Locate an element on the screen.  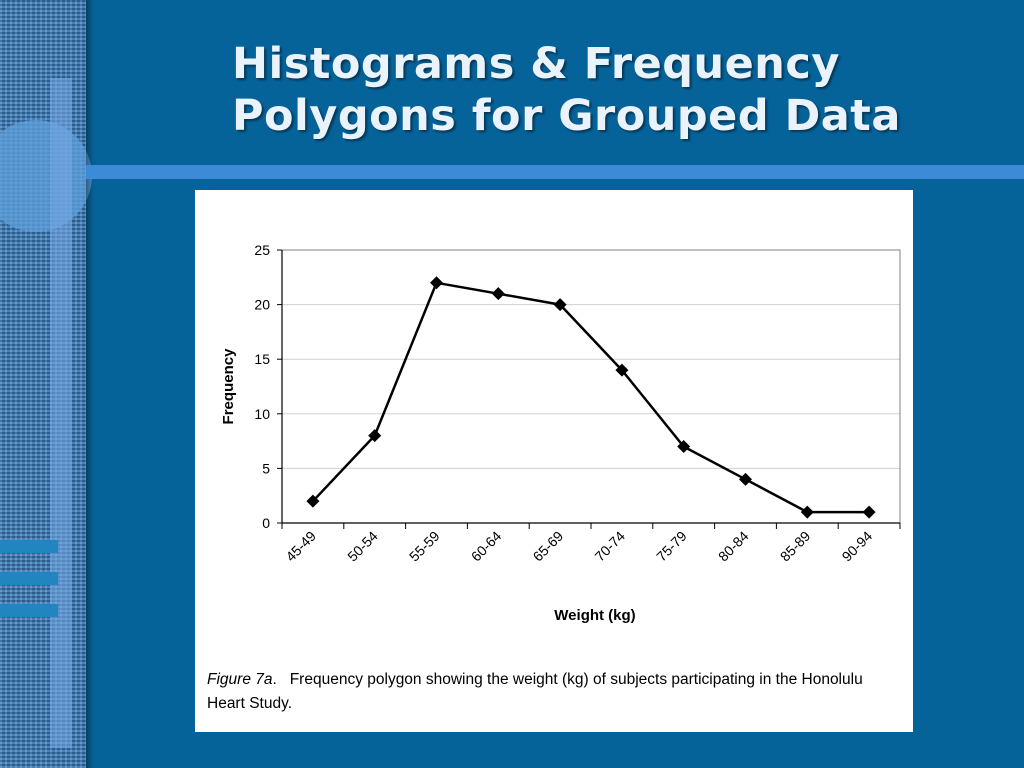
y-tick-label: 0 is located at coordinates (266, 523).